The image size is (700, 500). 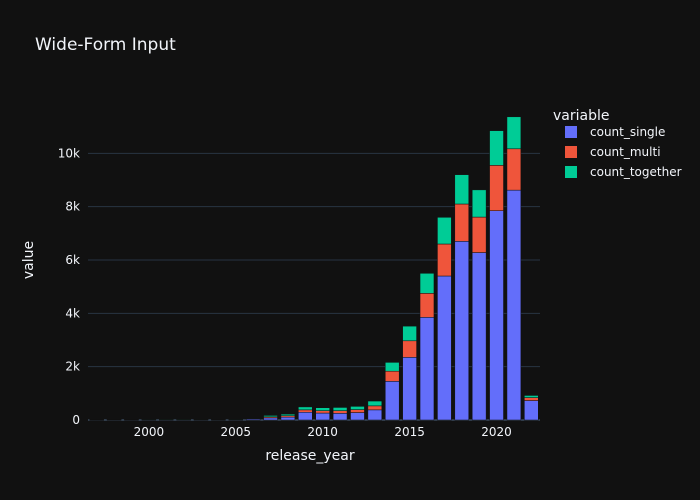 What do you see at coordinates (496, 315) in the screenshot?
I see `bar-count_single-2020` at bounding box center [496, 315].